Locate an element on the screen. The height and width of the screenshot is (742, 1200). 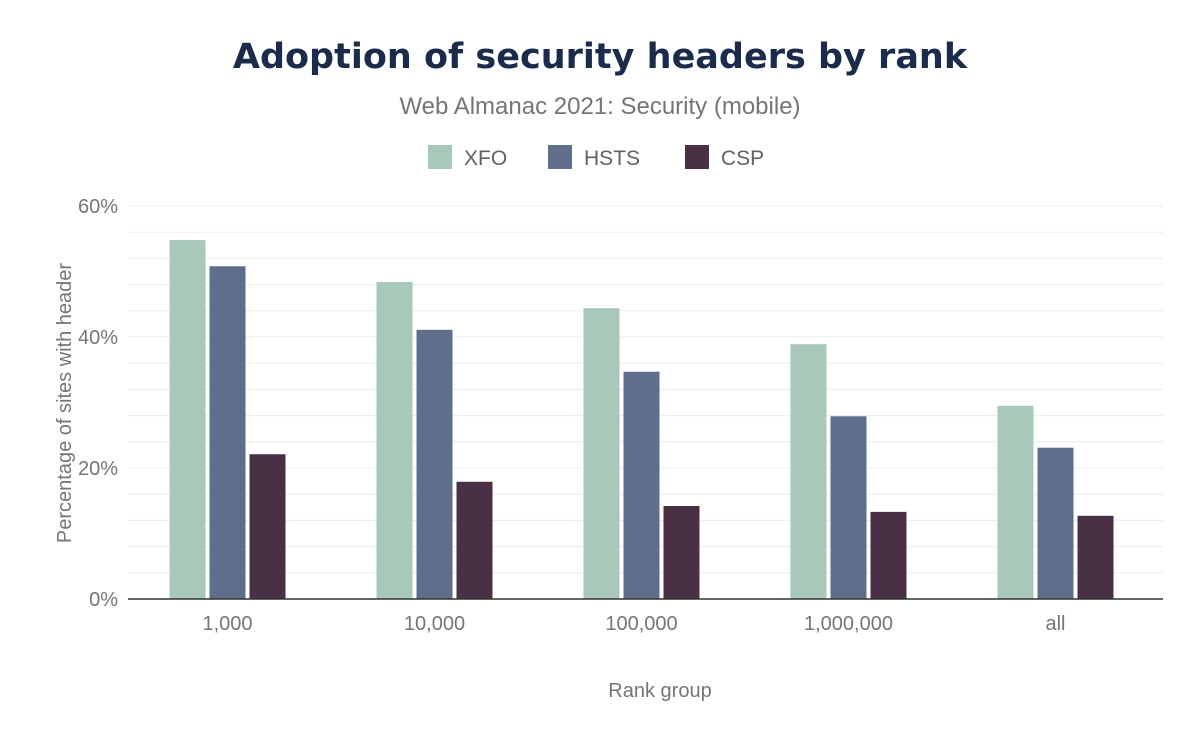
x-axis: 1,000 10,000 100,000 1,000,000 all is located at coordinates (633, 624).